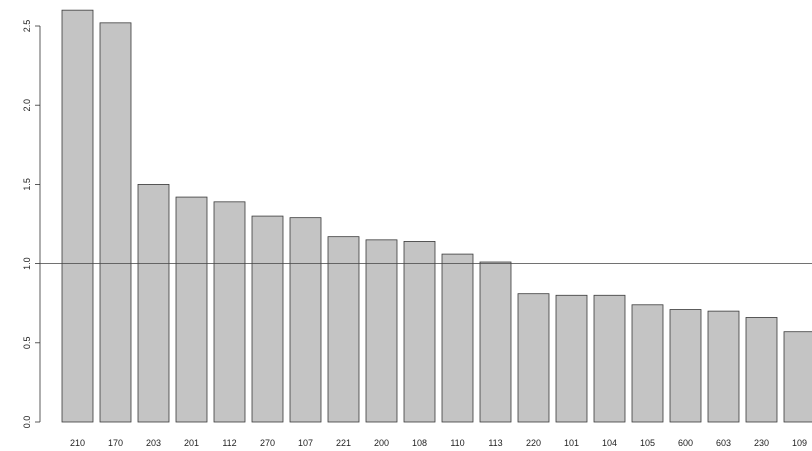 This screenshot has height=451, width=812. Describe the element at coordinates (27, 263) in the screenshot. I see `y-tick-label: 1.0` at that location.